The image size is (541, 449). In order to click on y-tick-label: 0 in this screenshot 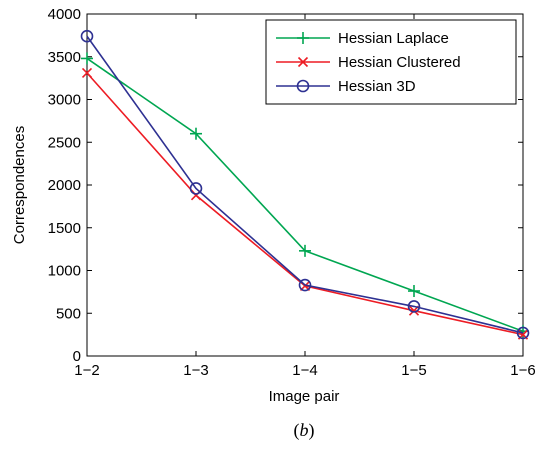, I will do `click(77, 356)`.